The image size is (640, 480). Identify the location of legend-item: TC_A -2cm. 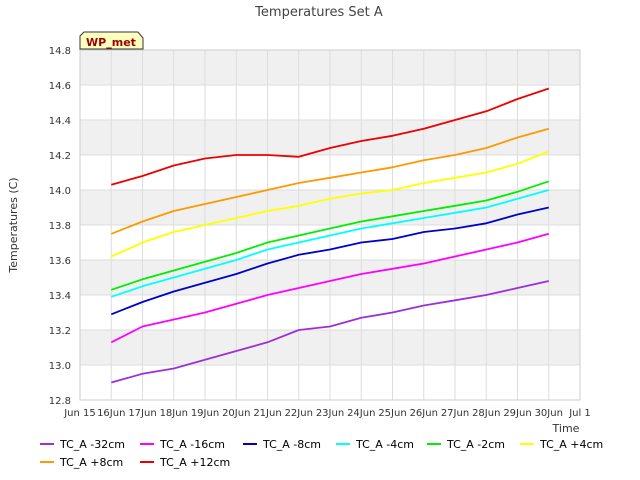
(466, 444).